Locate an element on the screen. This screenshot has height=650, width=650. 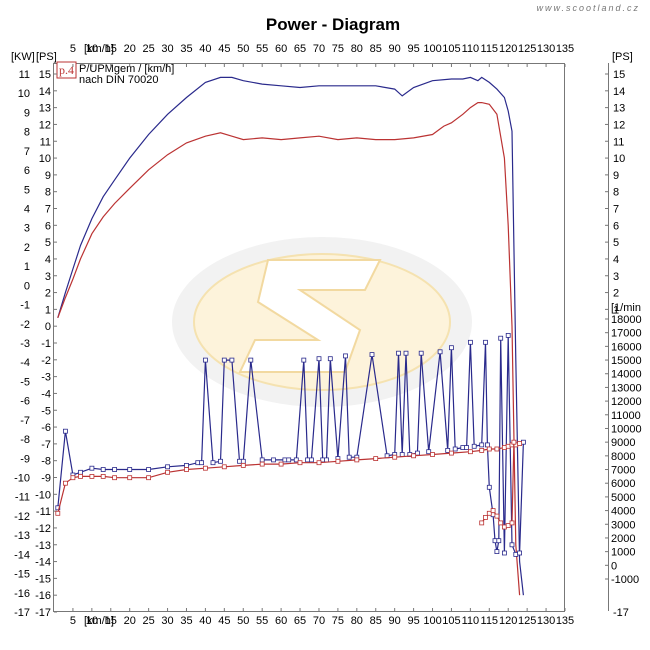
rpm-tick-label: 3000 is located at coordinates (623, 525).